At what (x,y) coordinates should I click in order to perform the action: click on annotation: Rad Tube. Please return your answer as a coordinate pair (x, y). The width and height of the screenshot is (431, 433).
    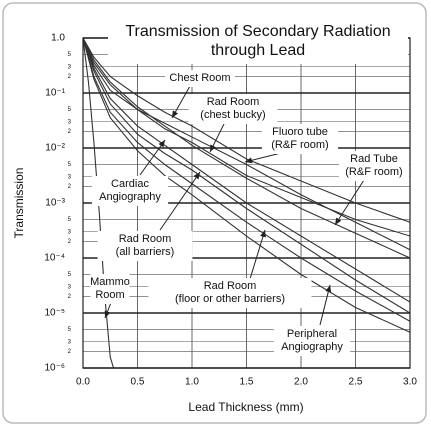
    Looking at the image, I should click on (374, 159).